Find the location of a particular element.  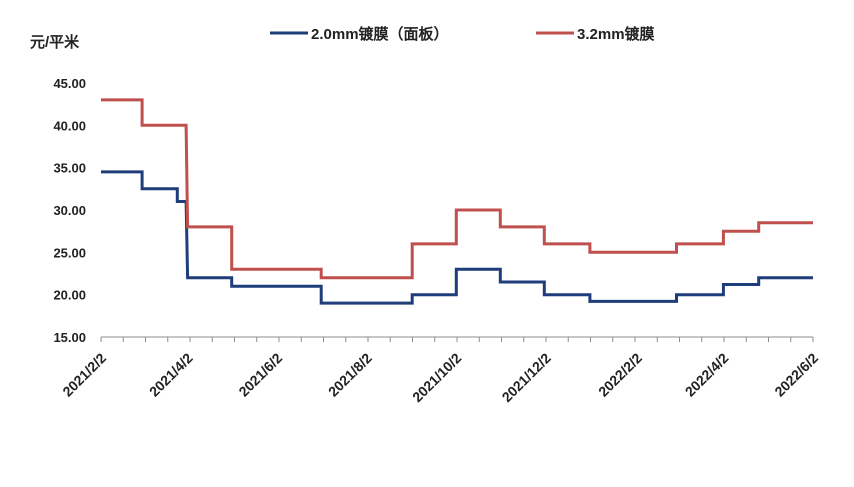

y-tick-label: 45.00 is located at coordinates (69, 83).